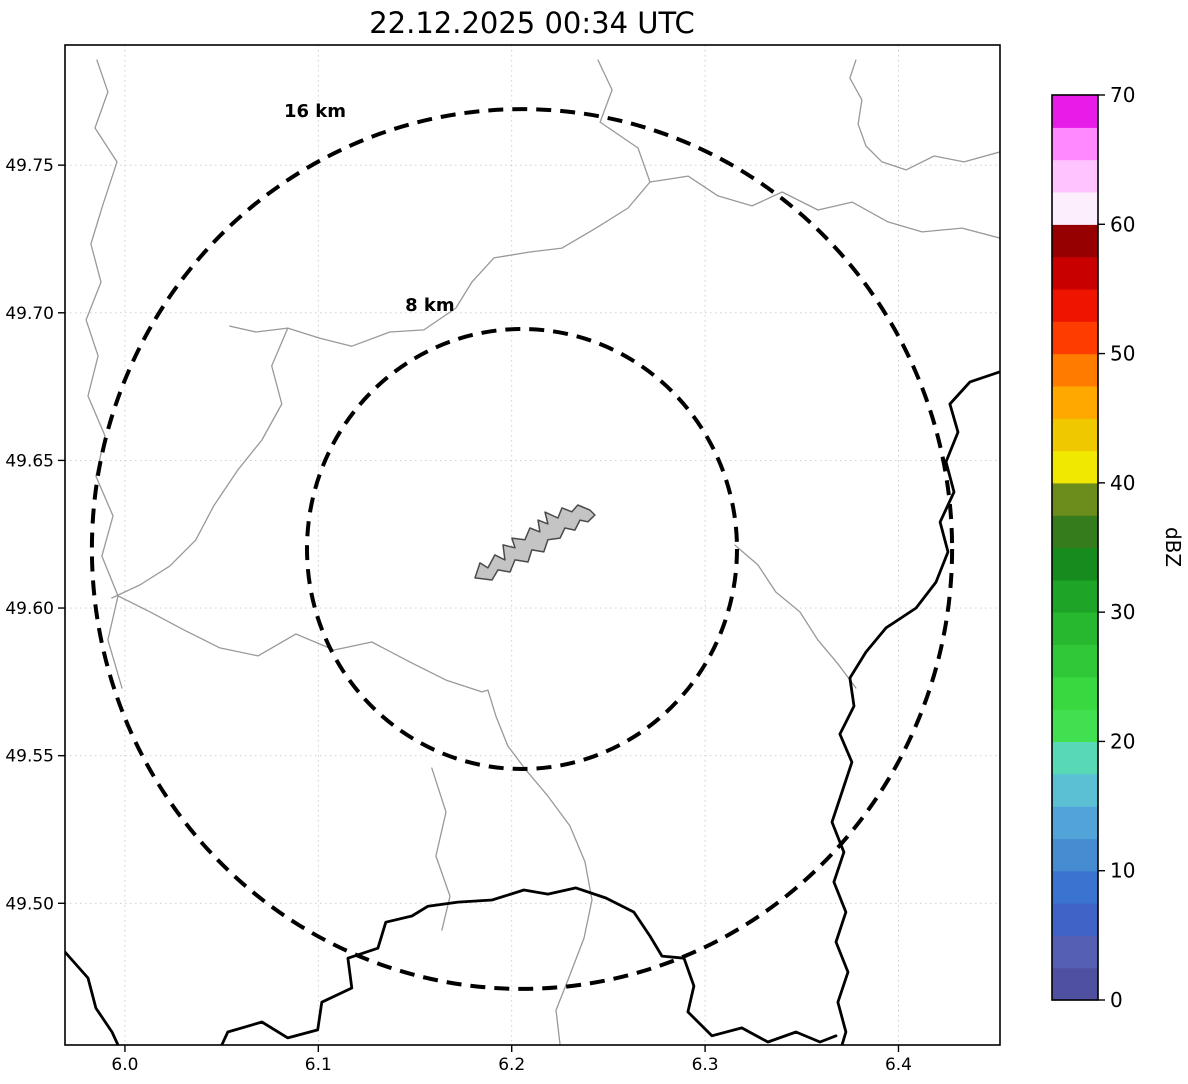 The image size is (1188, 1084). Describe the element at coordinates (29, 904) in the screenshot. I see `y-tick-label: 49.50` at that location.